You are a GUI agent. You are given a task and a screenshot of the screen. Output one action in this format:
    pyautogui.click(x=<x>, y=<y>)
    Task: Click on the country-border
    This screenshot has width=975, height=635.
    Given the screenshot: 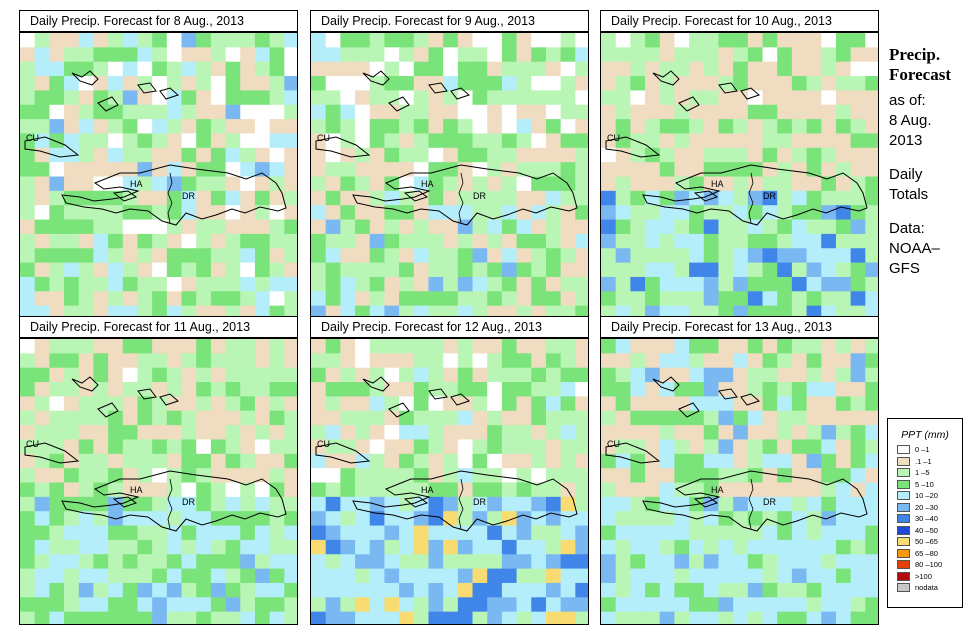 What is the action you would take?
    pyautogui.click(x=170, y=504)
    